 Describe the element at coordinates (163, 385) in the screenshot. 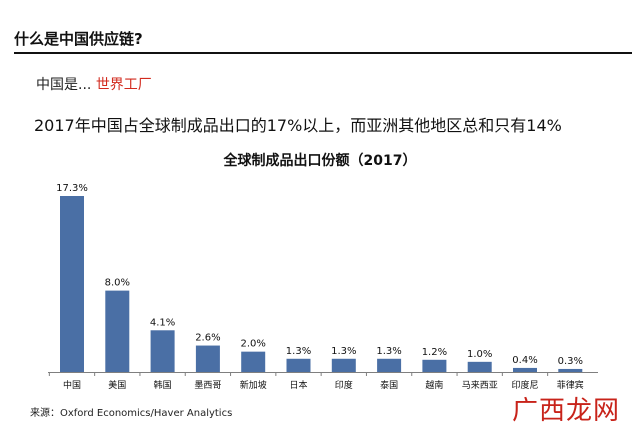

I see `category-label-2: 韩国` at that location.